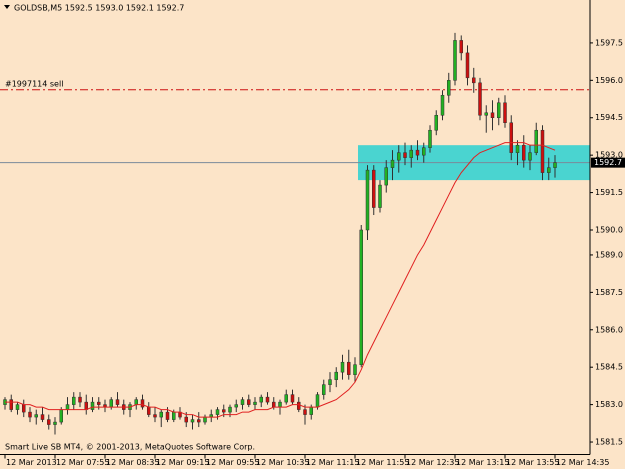 The image size is (625, 469). Describe the element at coordinates (82, 462) in the screenshot. I see `x-tick-label: 12 Mar 07:55` at that location.